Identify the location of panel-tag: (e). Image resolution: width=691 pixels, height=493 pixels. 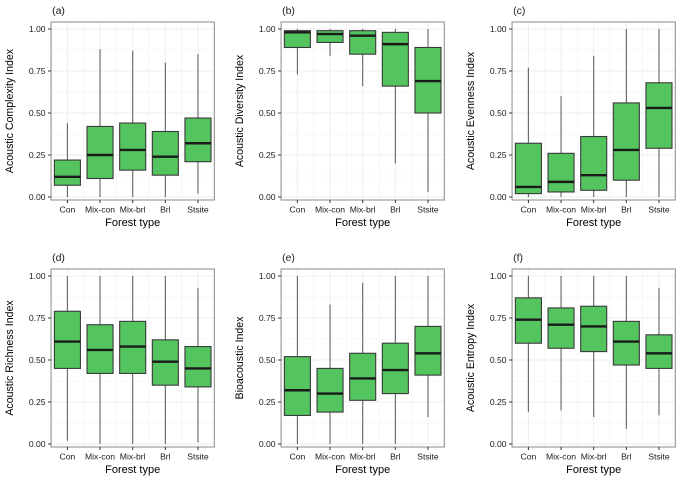
(288, 258).